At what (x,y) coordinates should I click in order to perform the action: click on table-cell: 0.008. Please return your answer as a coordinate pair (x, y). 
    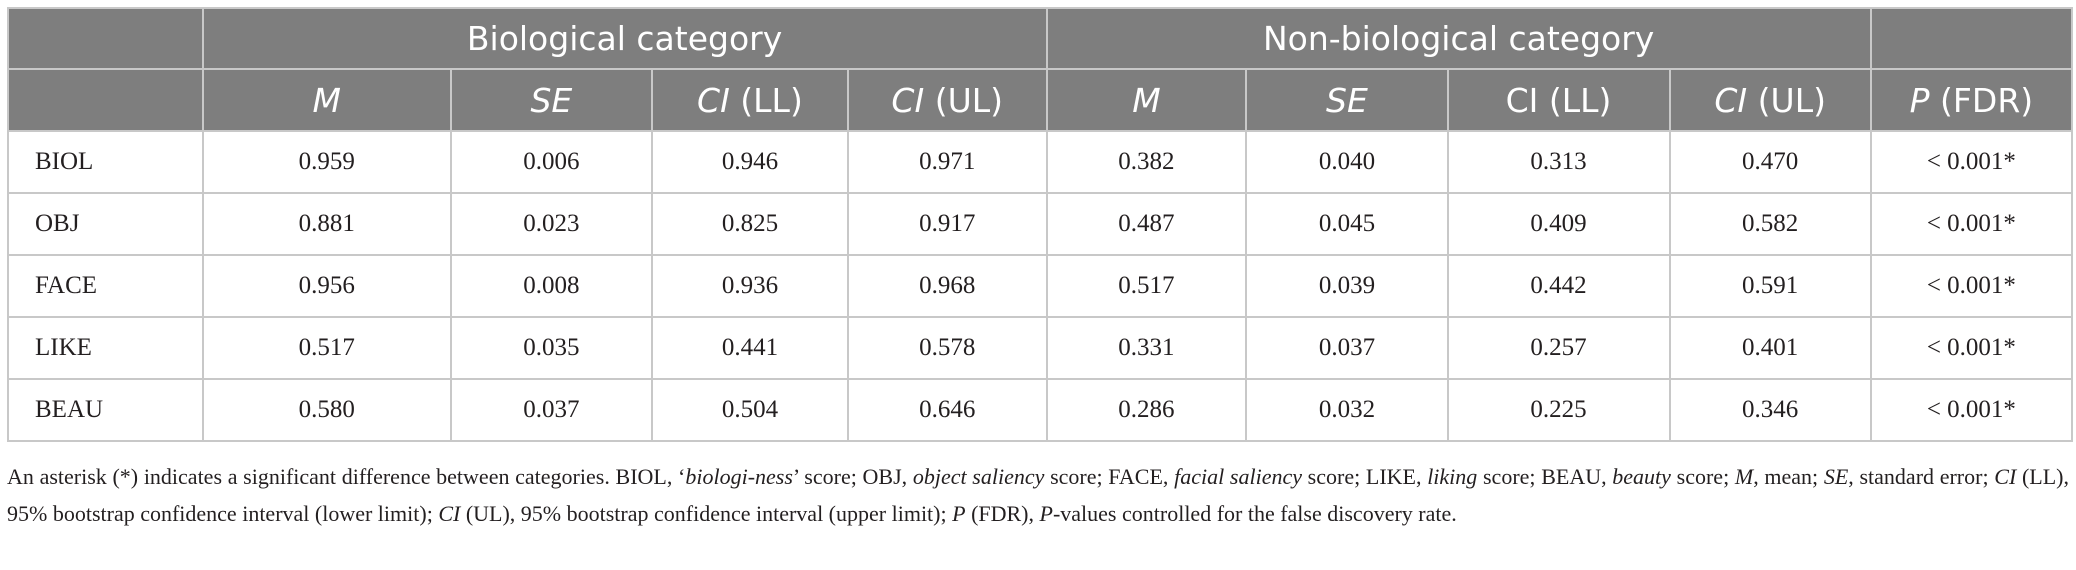
    Looking at the image, I should click on (551, 286).